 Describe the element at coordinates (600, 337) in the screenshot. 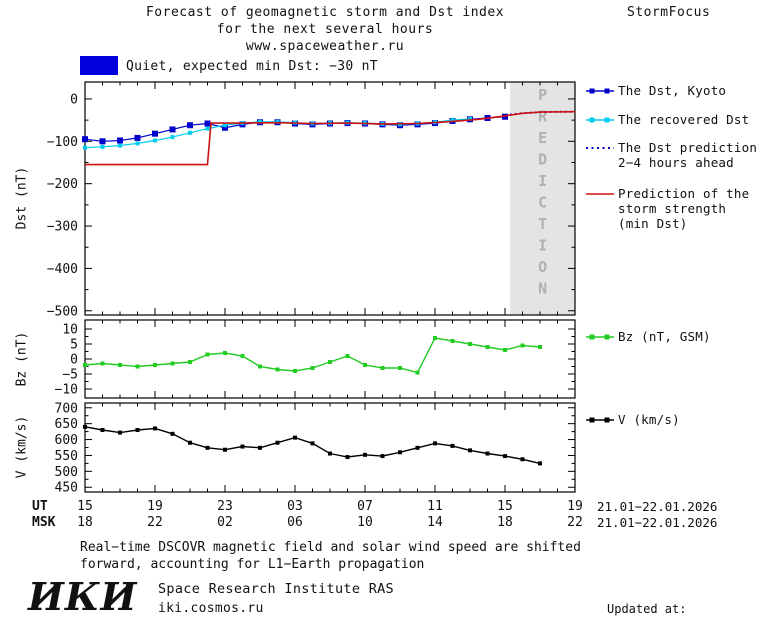

I see `bz-marker-icon` at that location.